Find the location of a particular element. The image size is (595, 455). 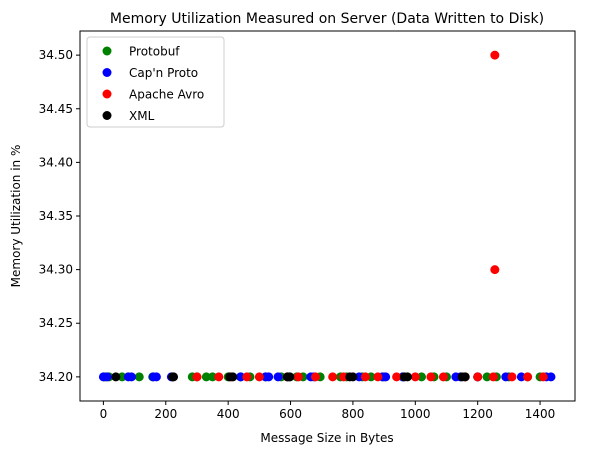

legend-marker-apache-avro is located at coordinates (107, 94).